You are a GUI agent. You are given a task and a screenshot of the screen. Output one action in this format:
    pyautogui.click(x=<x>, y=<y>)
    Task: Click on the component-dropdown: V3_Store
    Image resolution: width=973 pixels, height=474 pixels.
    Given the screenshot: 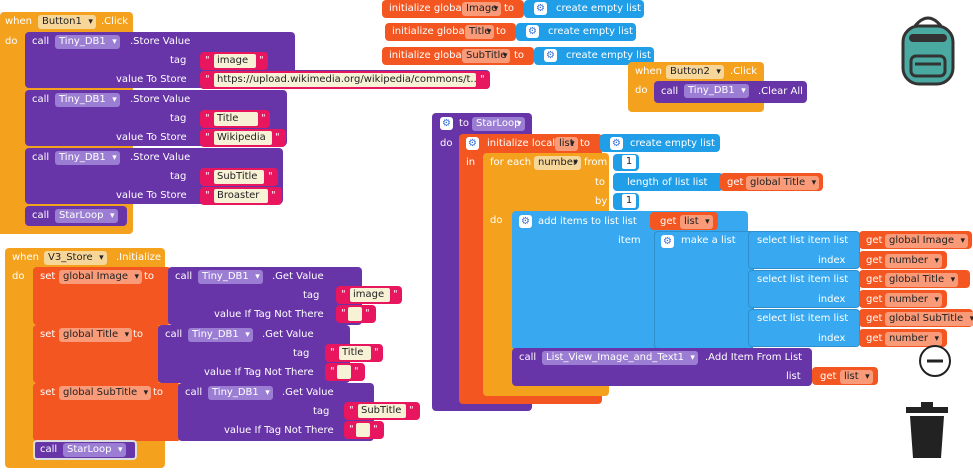 What is the action you would take?
    pyautogui.click(x=75, y=258)
    